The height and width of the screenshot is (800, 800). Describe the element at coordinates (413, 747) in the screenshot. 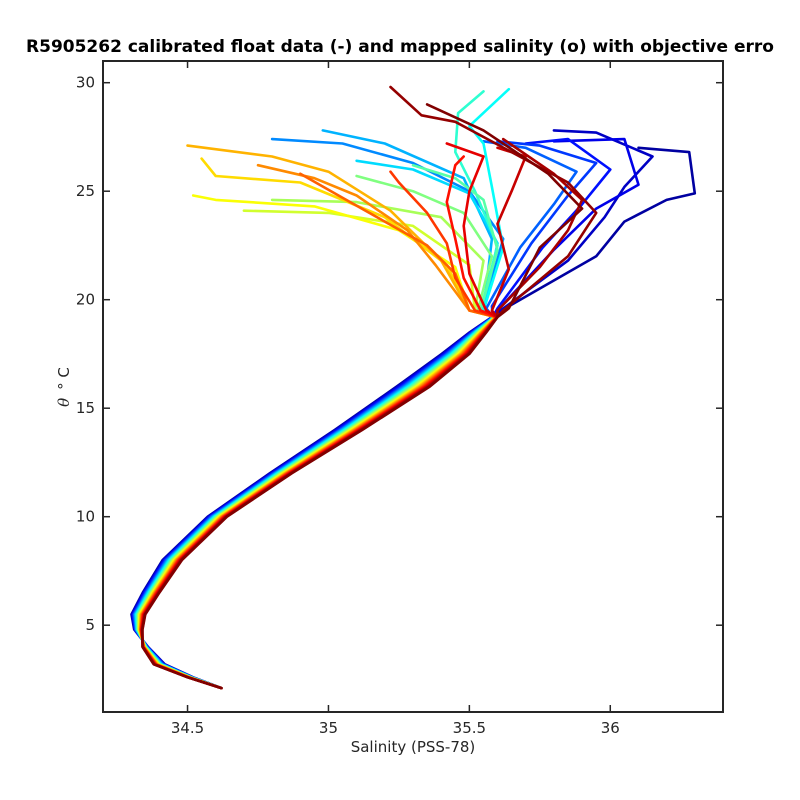

I see `x-axis-label: Salinity (PSS-78)` at that location.